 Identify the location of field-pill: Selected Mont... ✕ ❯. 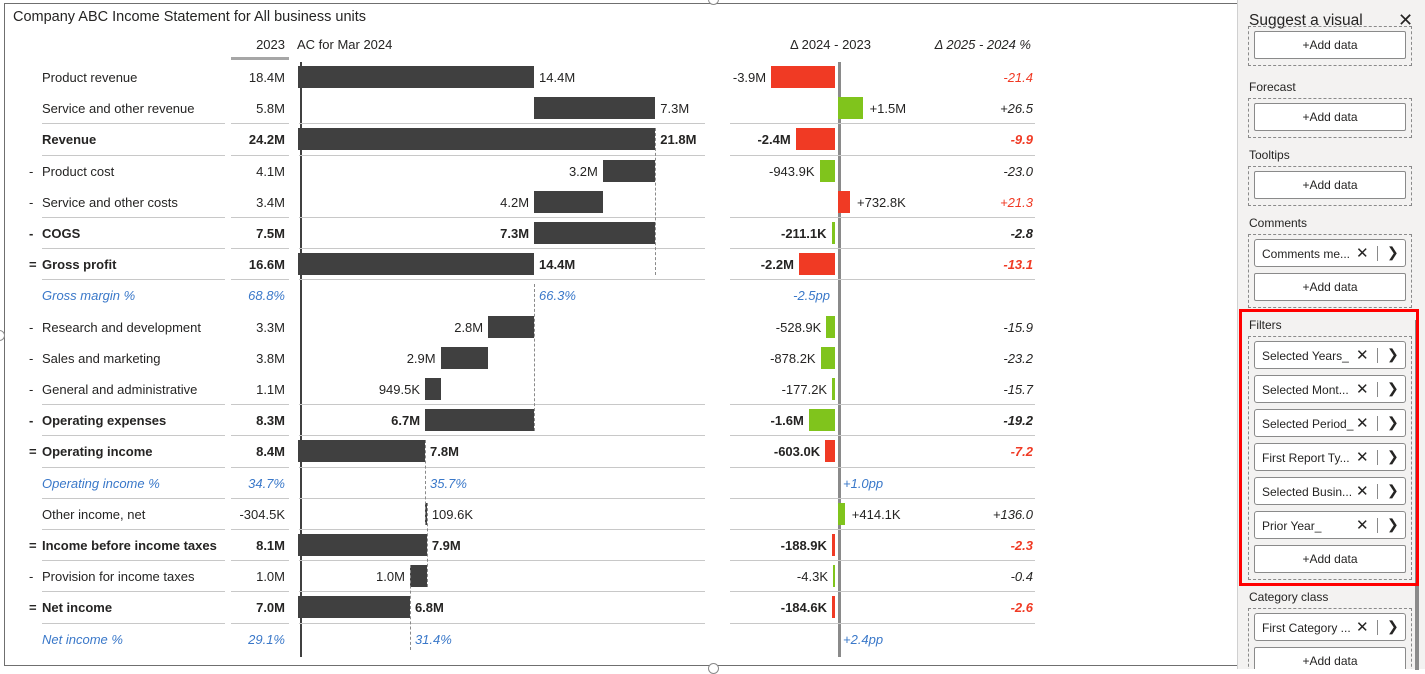
(1330, 389).